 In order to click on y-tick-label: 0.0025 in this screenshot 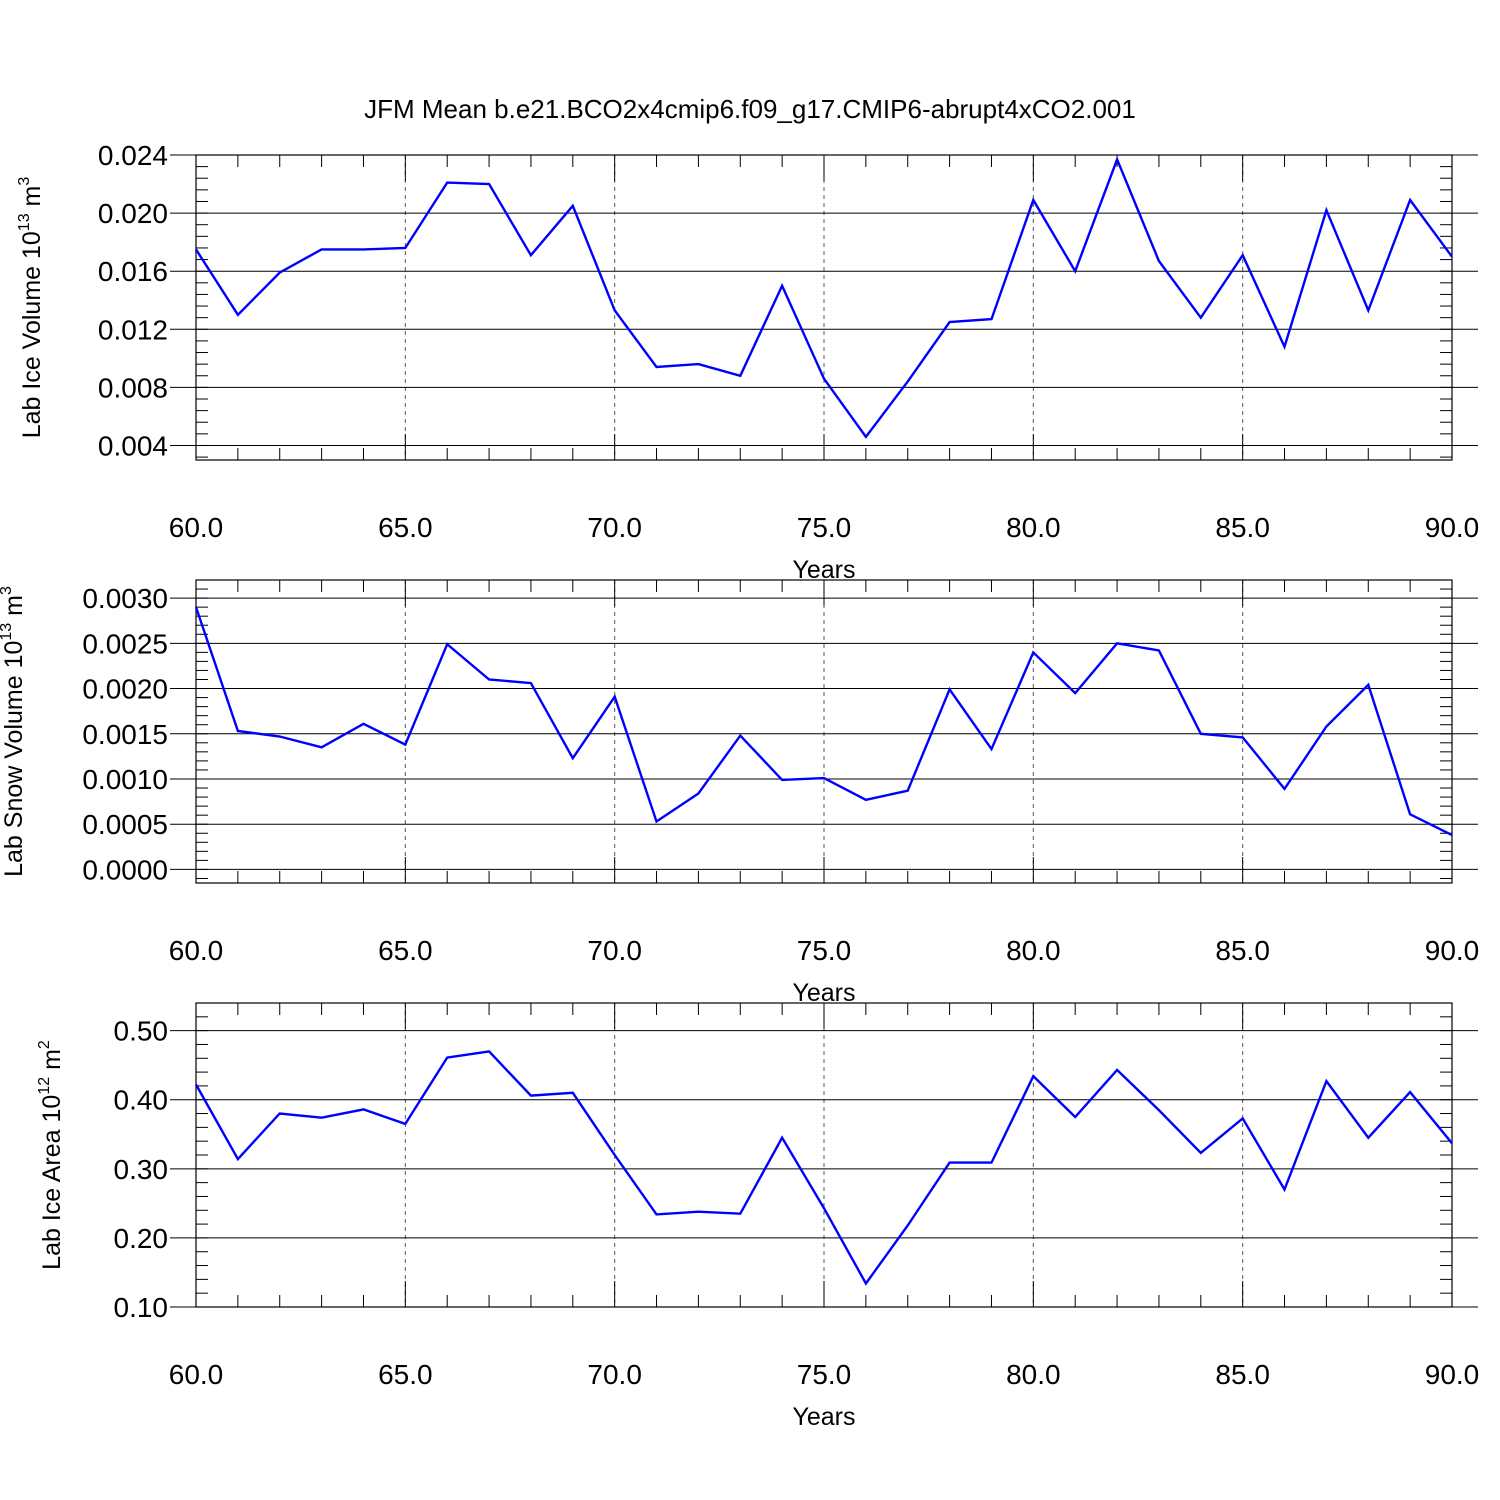, I will do `click(125, 643)`.